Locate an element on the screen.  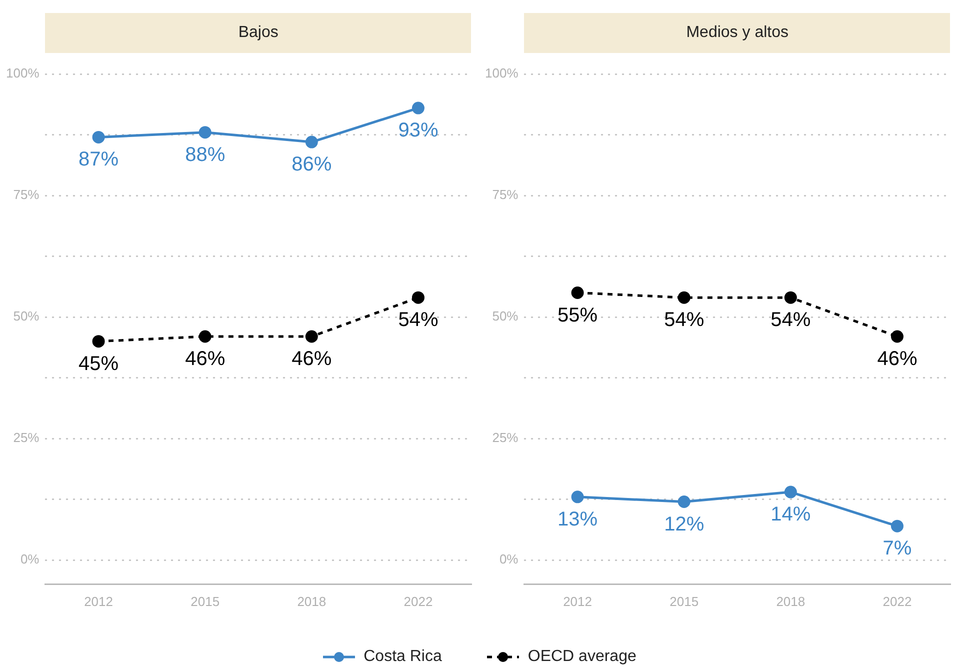
data-label: 14% is located at coordinates (790, 515).